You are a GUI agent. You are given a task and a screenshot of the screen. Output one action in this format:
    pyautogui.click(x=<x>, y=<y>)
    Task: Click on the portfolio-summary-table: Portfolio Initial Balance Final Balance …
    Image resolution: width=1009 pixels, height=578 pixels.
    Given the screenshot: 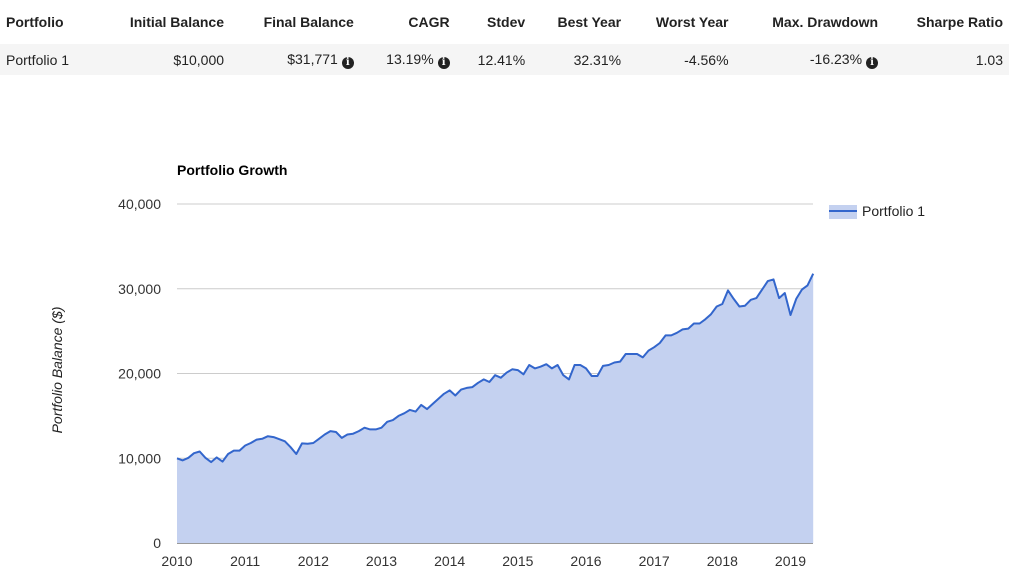 What is the action you would take?
    pyautogui.click(x=504, y=37)
    